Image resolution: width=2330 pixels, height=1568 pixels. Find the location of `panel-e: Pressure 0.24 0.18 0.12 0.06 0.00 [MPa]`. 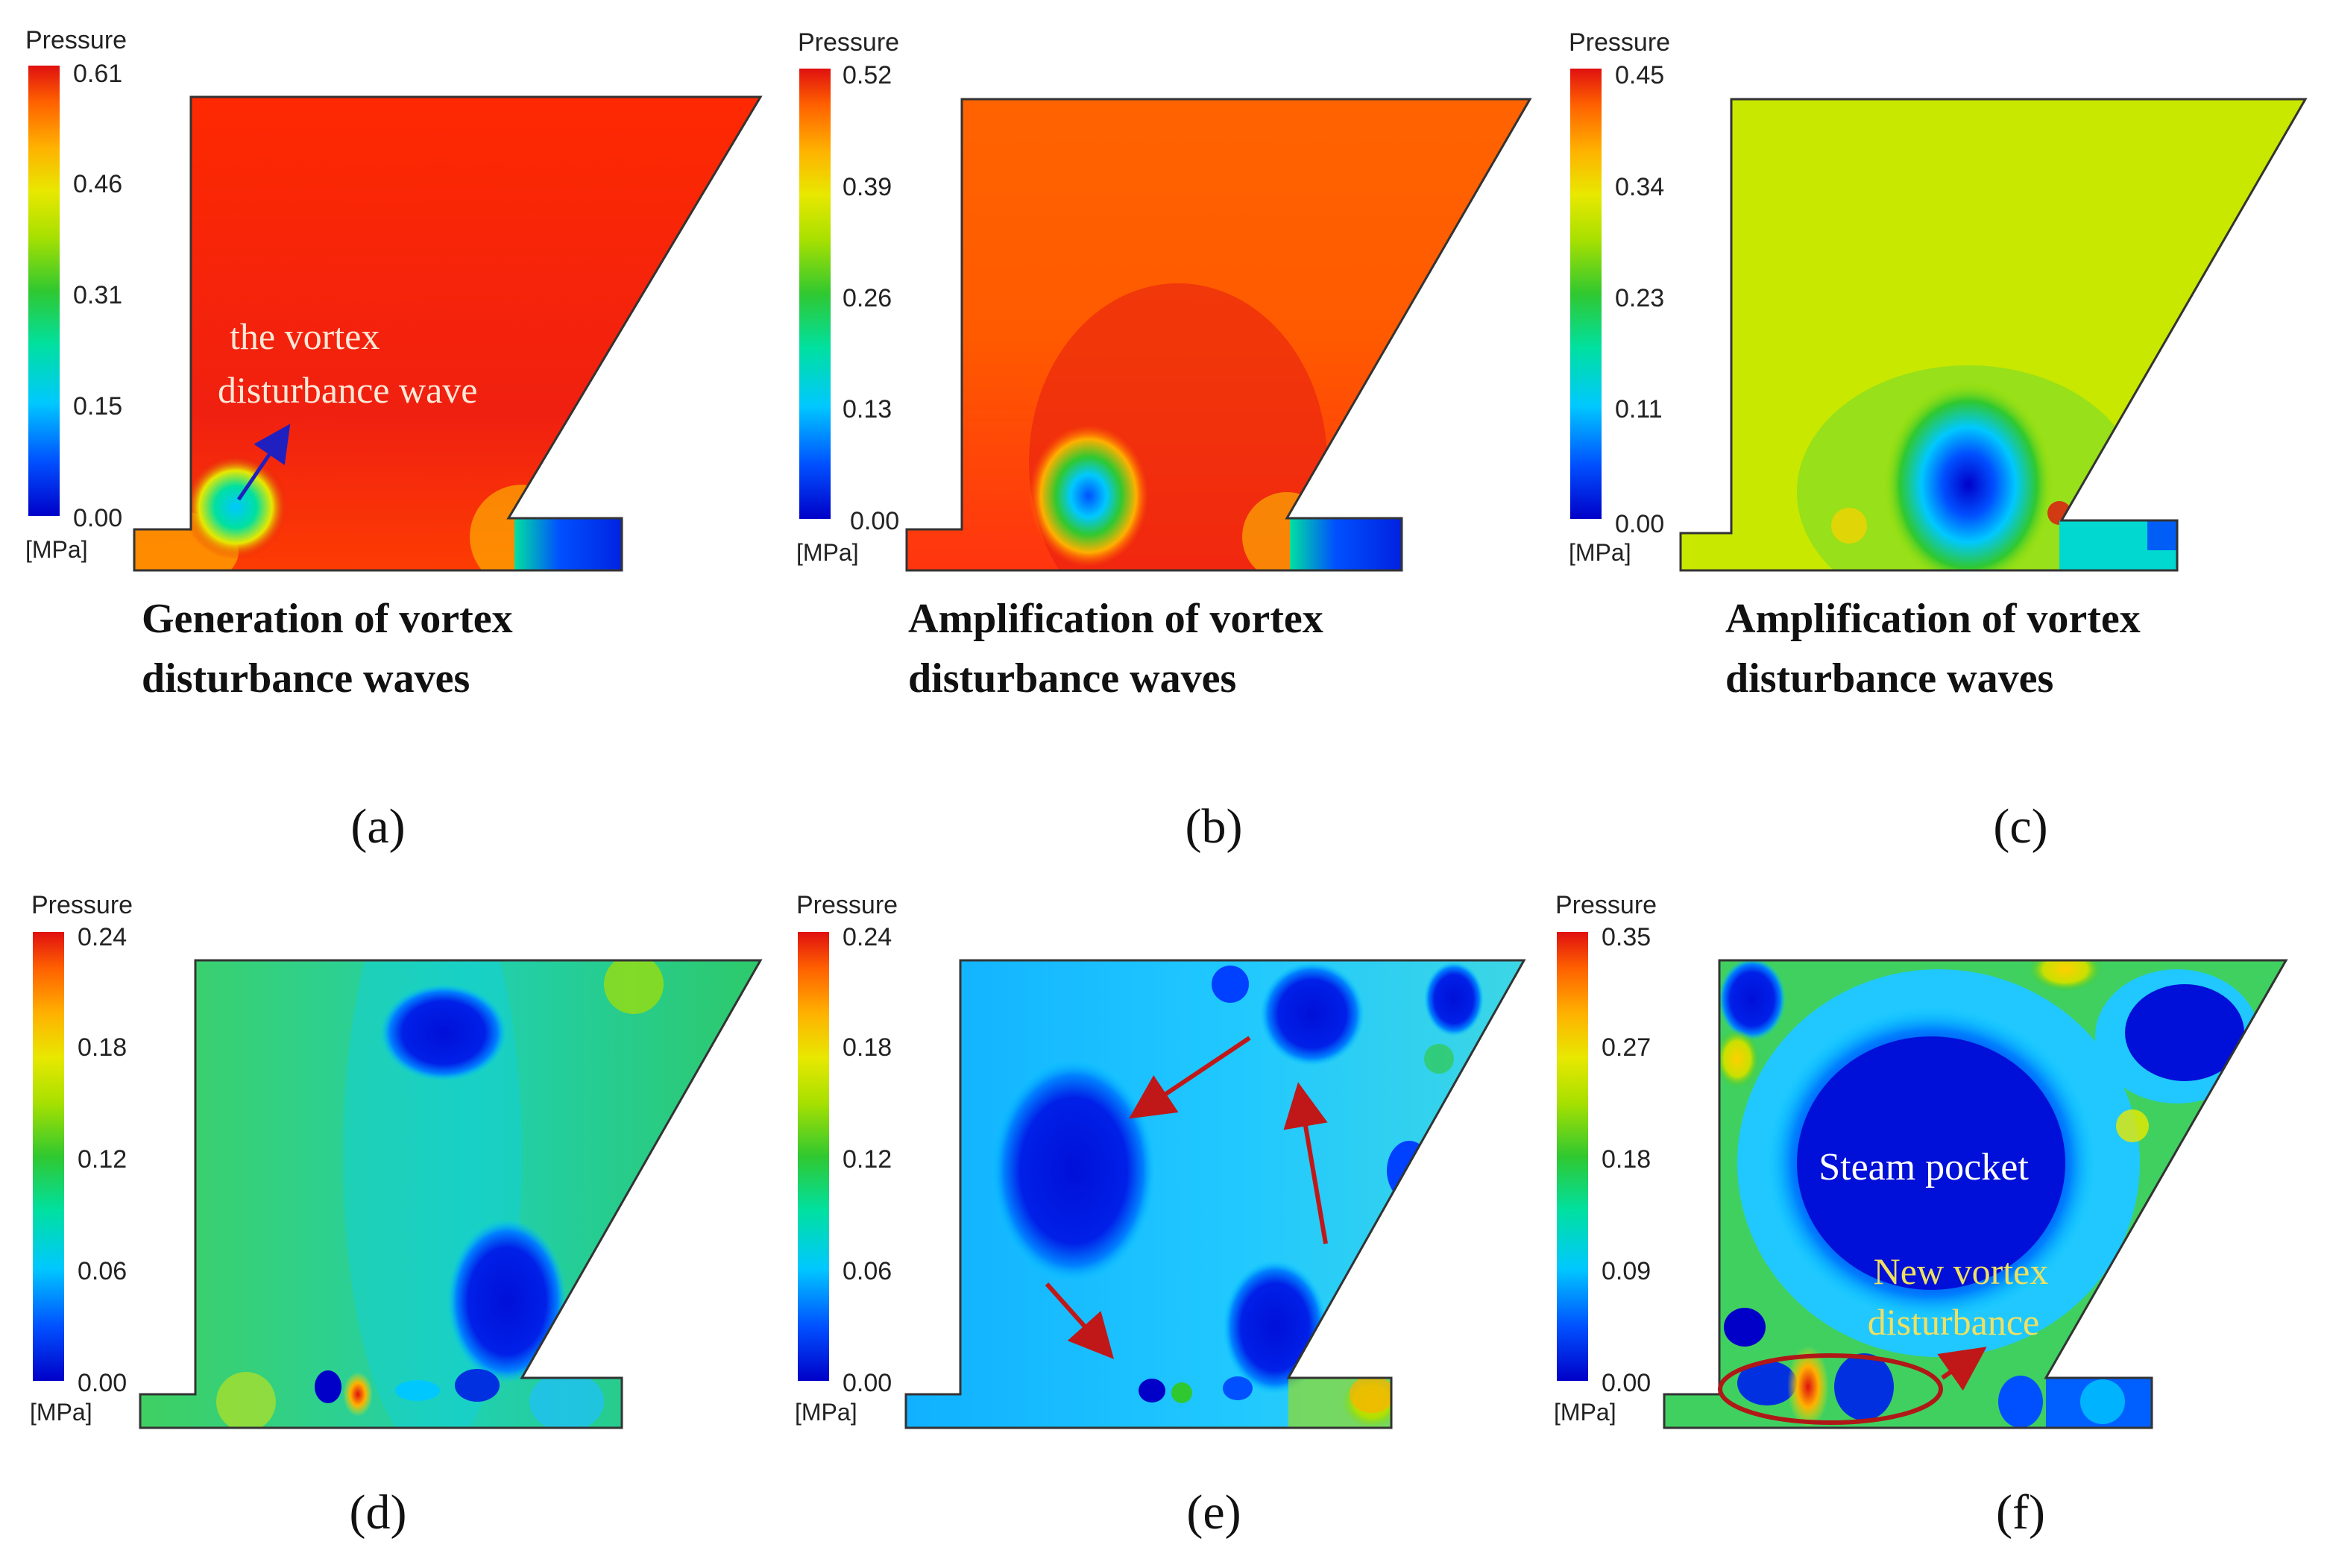

panel-e: Pressure 0.24 0.18 0.12 0.06 0.00 [MPa] is located at coordinates (1160, 1215).